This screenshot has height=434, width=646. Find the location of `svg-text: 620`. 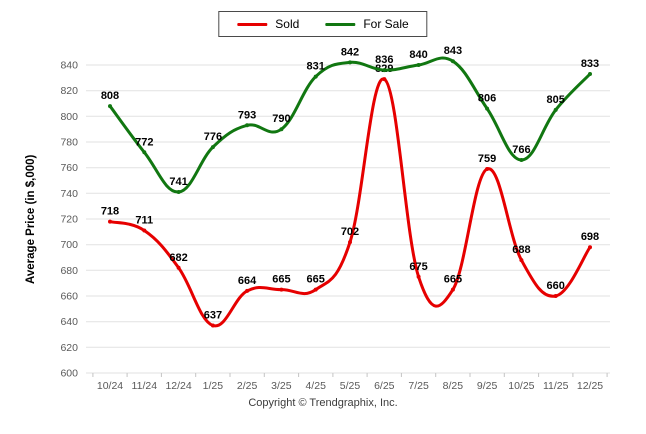

svg-text: 620 is located at coordinates (69, 348).